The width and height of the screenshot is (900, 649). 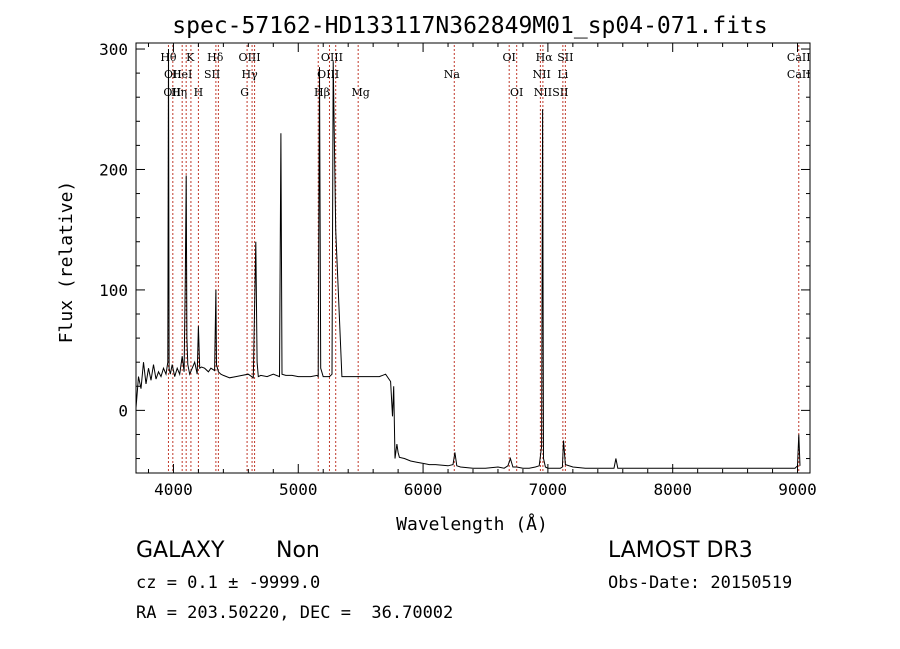 What do you see at coordinates (123, 410) in the screenshot?
I see `y-tick-label: 0` at bounding box center [123, 410].